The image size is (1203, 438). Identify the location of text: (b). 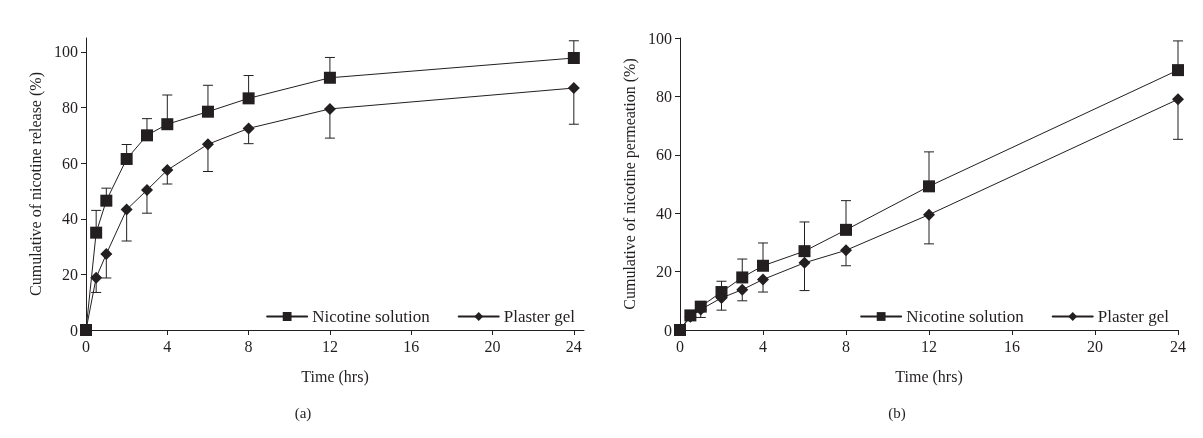
(897, 413).